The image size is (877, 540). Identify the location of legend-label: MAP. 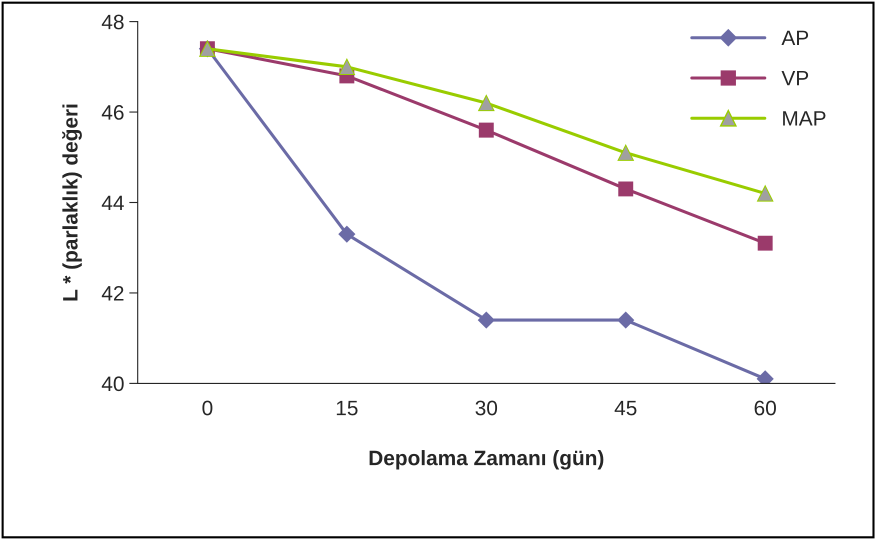
(804, 118).